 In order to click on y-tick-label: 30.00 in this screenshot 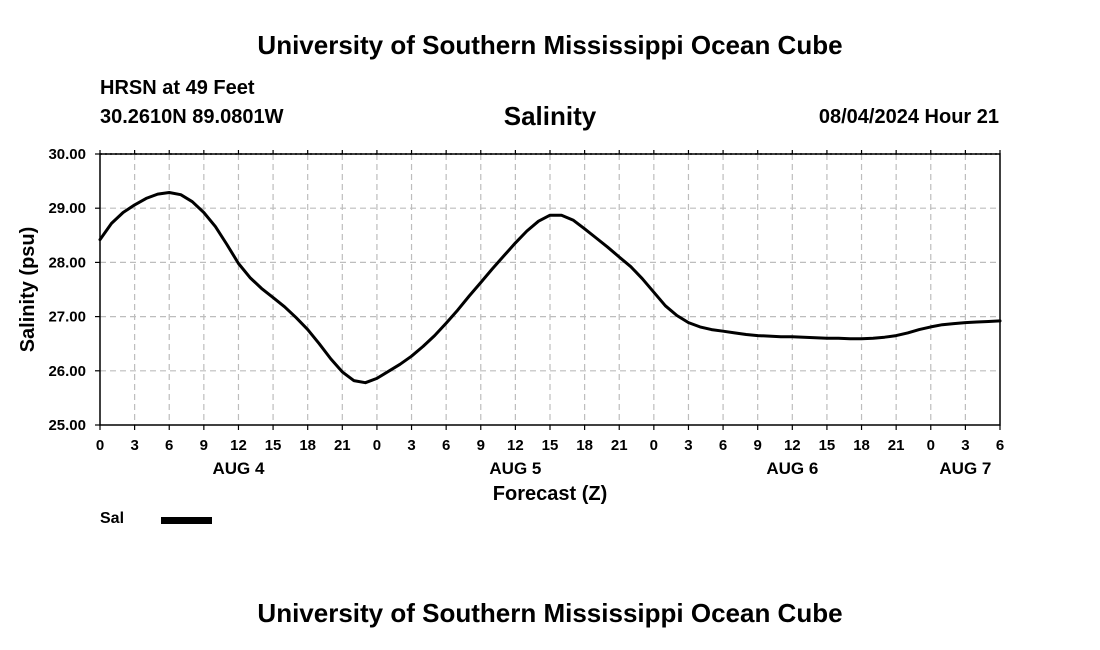, I will do `click(67, 154)`.